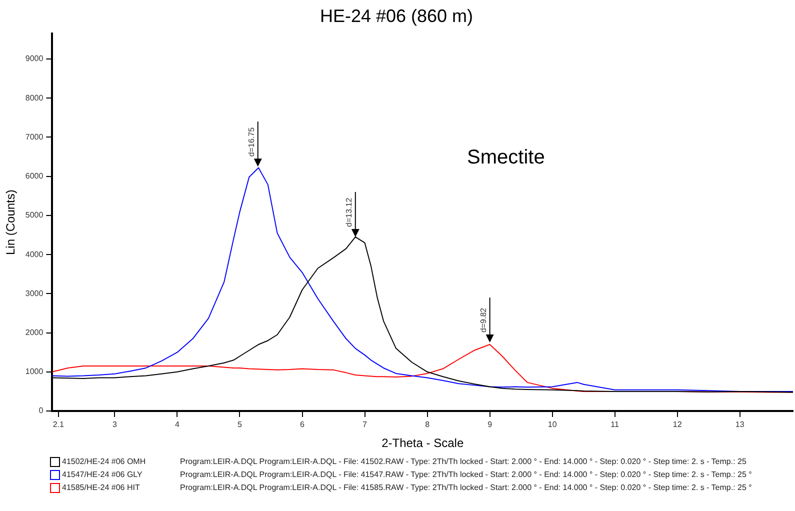  Describe the element at coordinates (463, 462) in the screenshot. I see `text: Program:LEIR-A.DQL Program:LEIR-A.DQL - File: 41502.RAW - Type: 2Th/Th locked - Start: 2.000 ° - End: 14.000 ° - Step: 0.020 ° - Step time: 2. s - Temp.: 25` at that location.